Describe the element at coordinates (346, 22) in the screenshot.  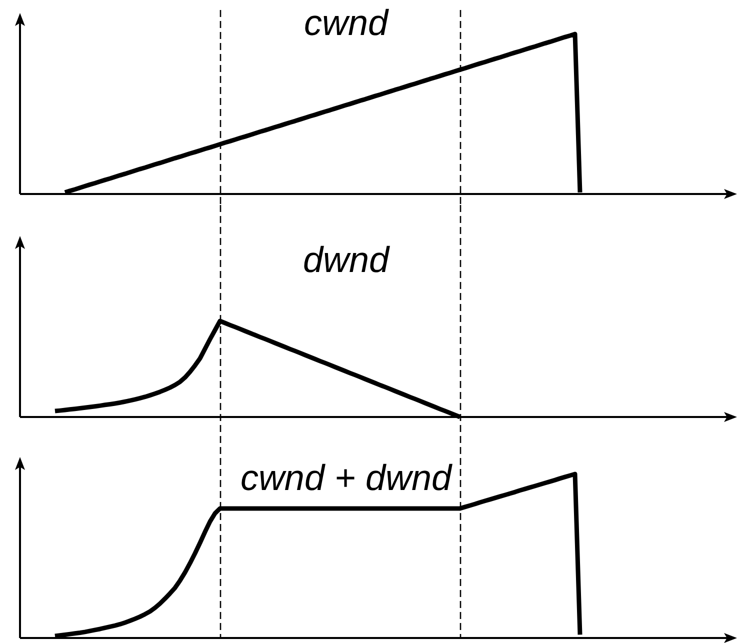
I see `chart-title: cwnd` at that location.